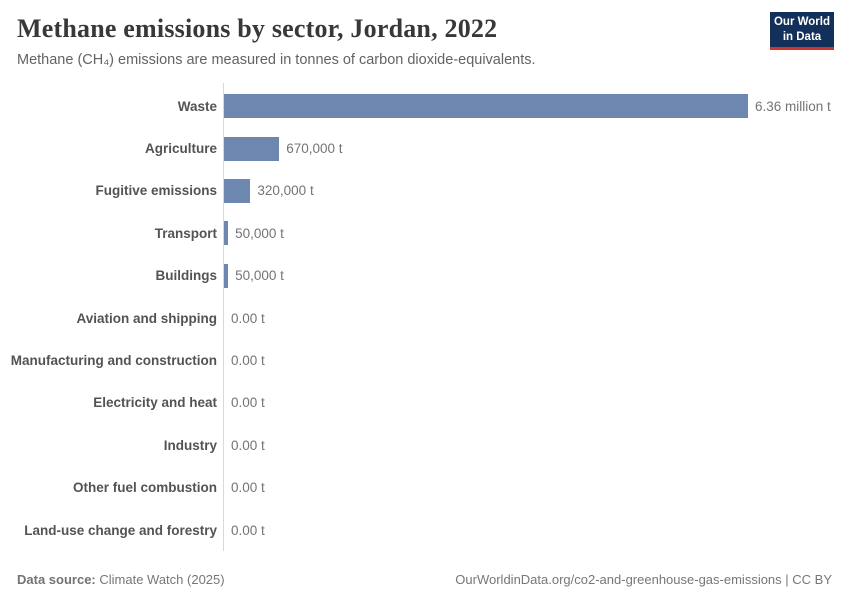 The width and height of the screenshot is (850, 600). I want to click on chart-row: Agriculture 670,000 t, so click(425, 148).